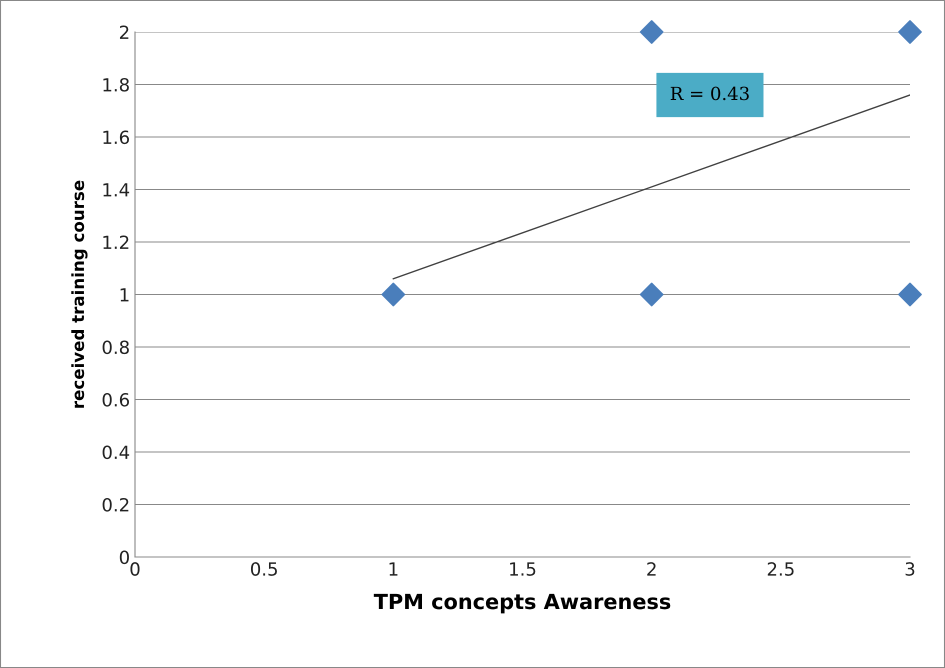  What do you see at coordinates (651, 569) in the screenshot?
I see `x-tick-label: 2` at bounding box center [651, 569].